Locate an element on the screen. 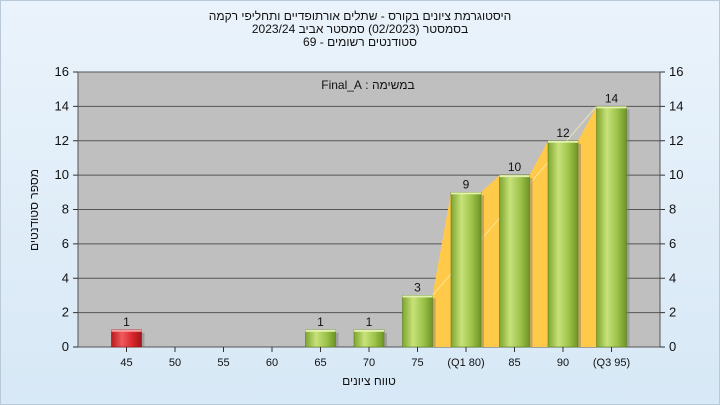  y-tick-label-right: 0 is located at coordinates (672, 346).